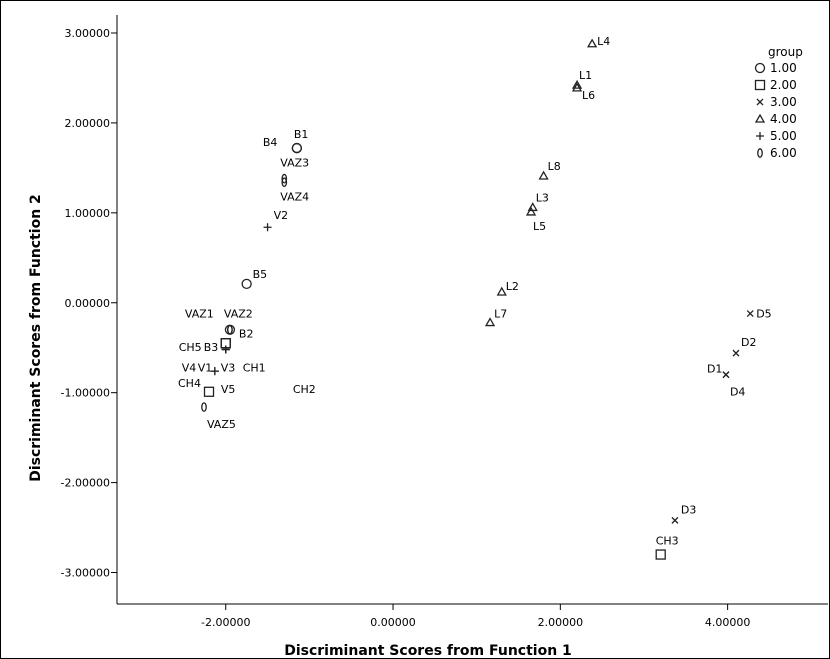 The width and height of the screenshot is (830, 659). Describe the element at coordinates (246, 334) in the screenshot. I see `point-label: B2` at that location.